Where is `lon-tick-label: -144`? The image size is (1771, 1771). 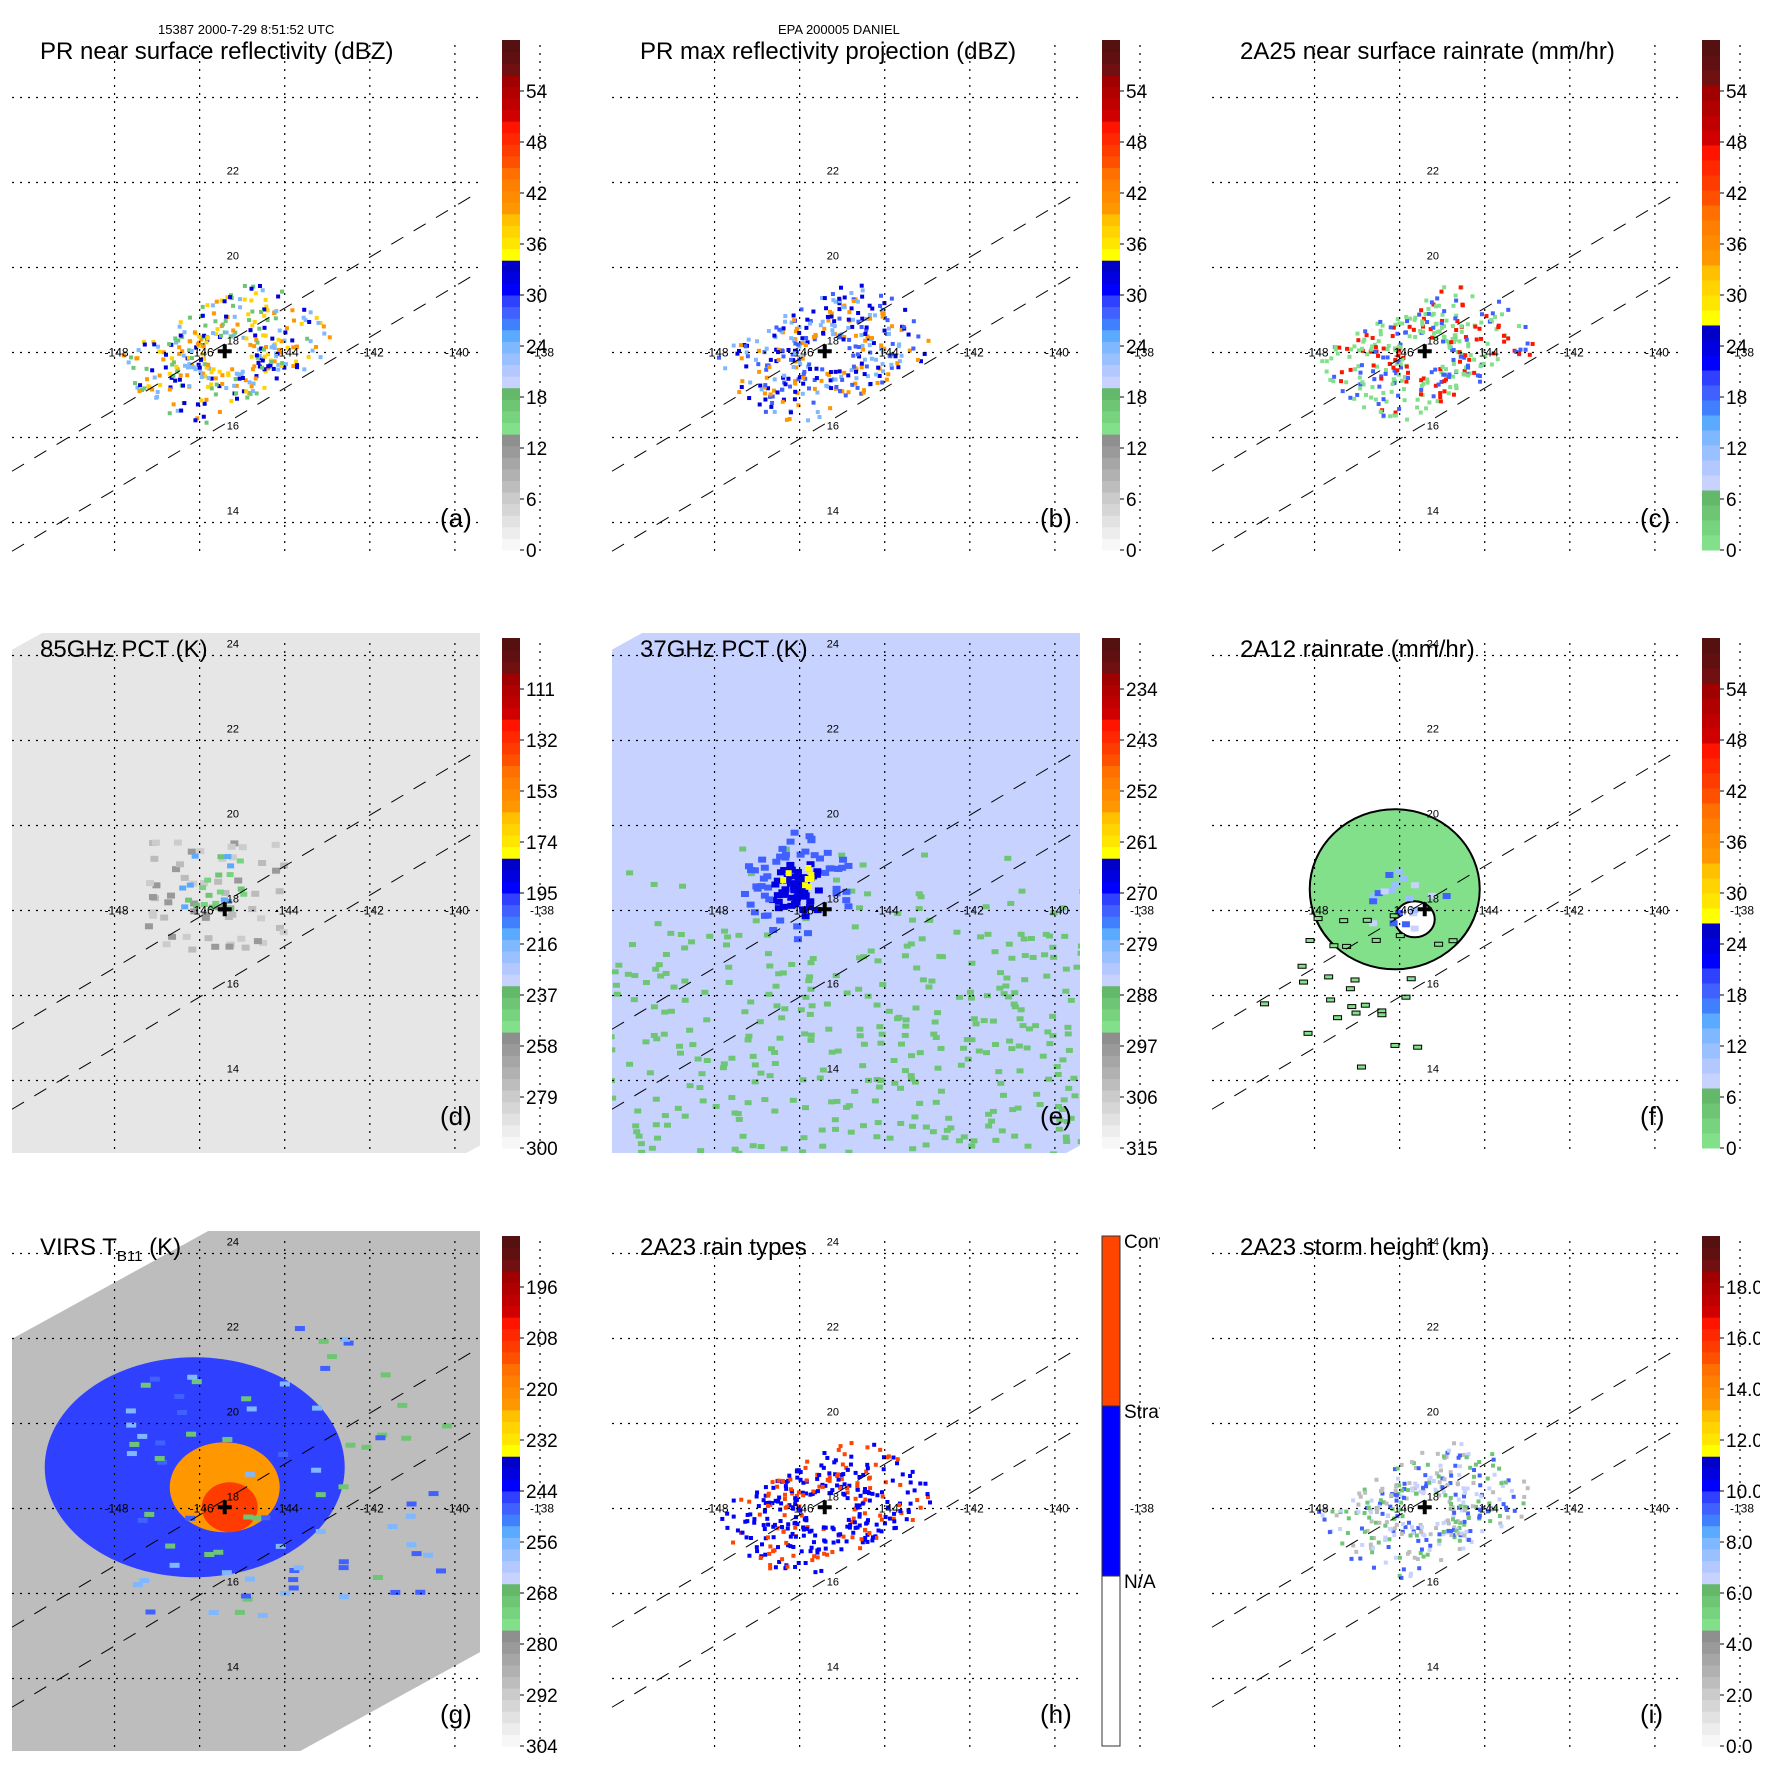 lon-tick-label: -144 is located at coordinates (887, 352).